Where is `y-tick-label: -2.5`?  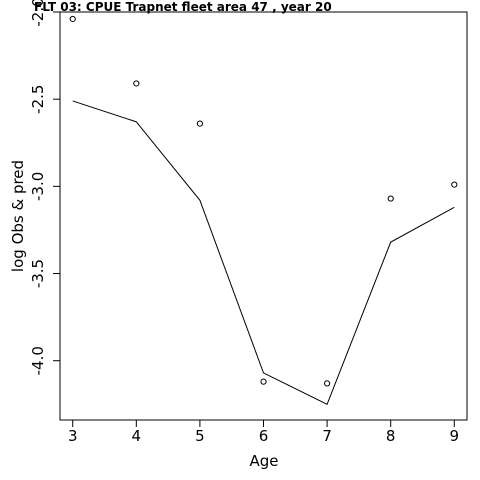
y-tick-label: -2.5 is located at coordinates (38, 99).